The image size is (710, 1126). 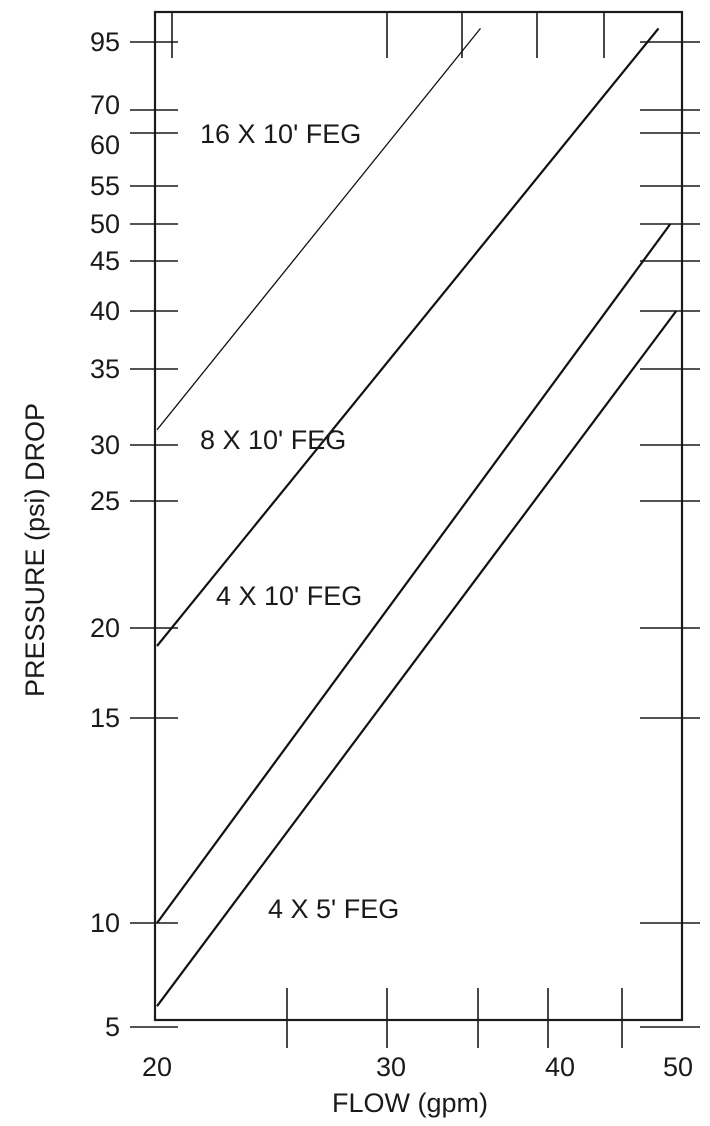 What do you see at coordinates (105, 718) in the screenshot?
I see `y-tick-label: 15` at bounding box center [105, 718].